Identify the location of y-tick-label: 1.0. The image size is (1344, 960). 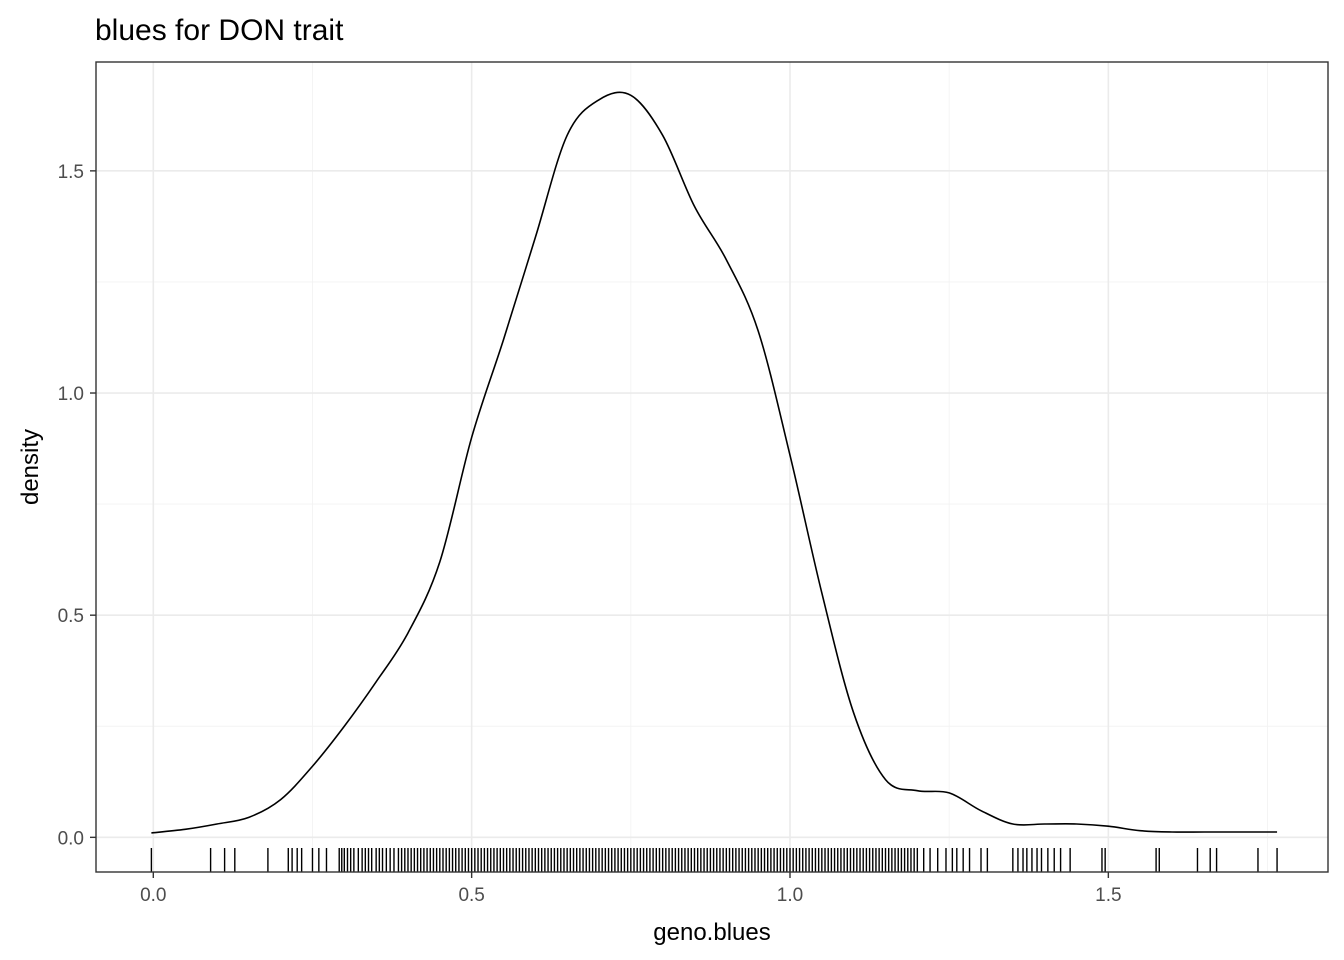
(71, 394).